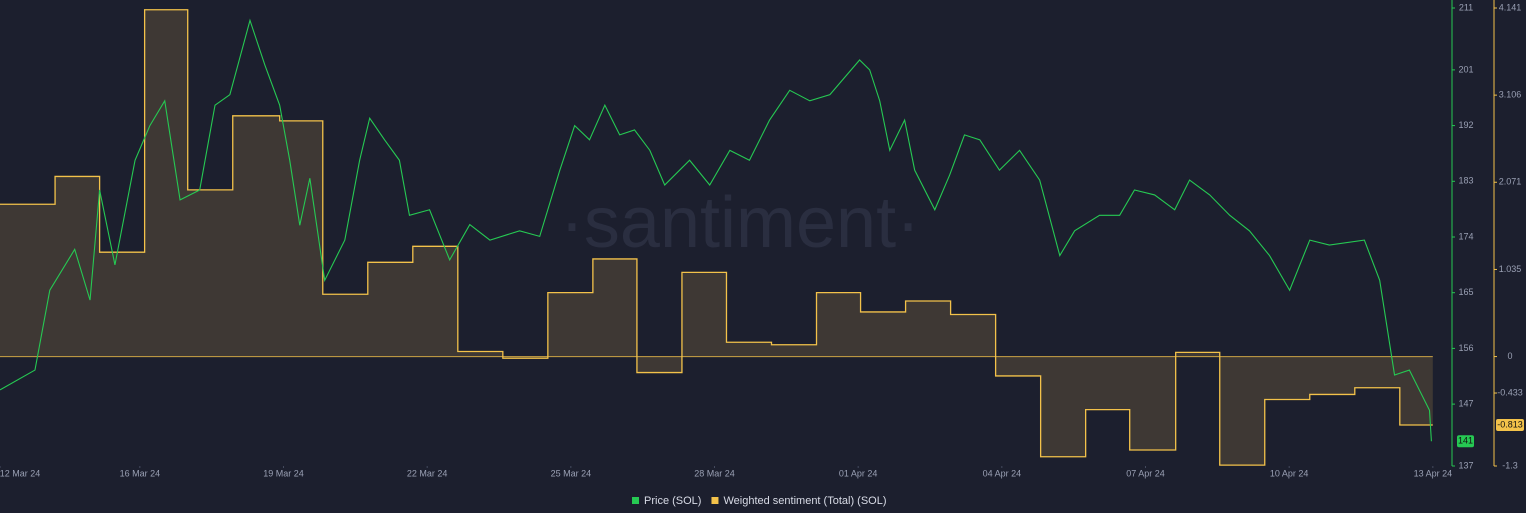  Describe the element at coordinates (1465, 465) in the screenshot. I see `y-tick-label: 137` at that location.